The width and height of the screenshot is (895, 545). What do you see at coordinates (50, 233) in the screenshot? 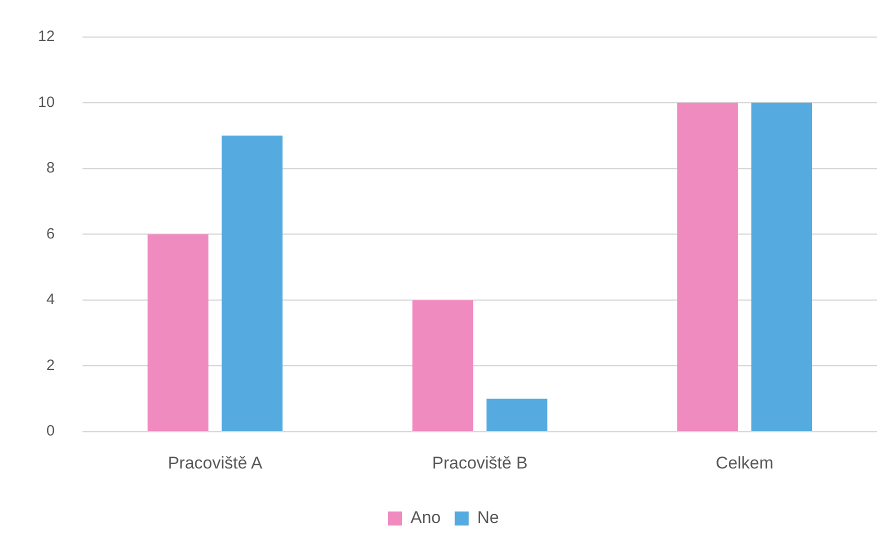
I see `y-tick-label: 6` at bounding box center [50, 233].